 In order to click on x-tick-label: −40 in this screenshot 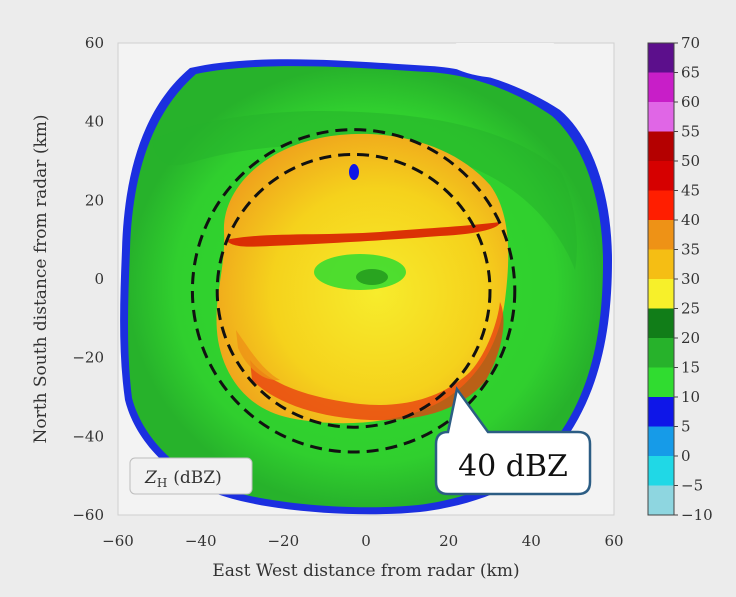, I will do `click(201, 541)`.